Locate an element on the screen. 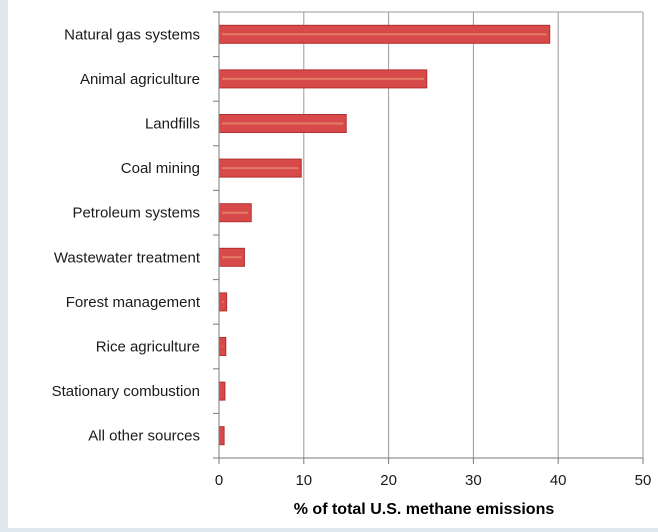  x-axis-title: % of total U.S. methane emissions is located at coordinates (424, 509).